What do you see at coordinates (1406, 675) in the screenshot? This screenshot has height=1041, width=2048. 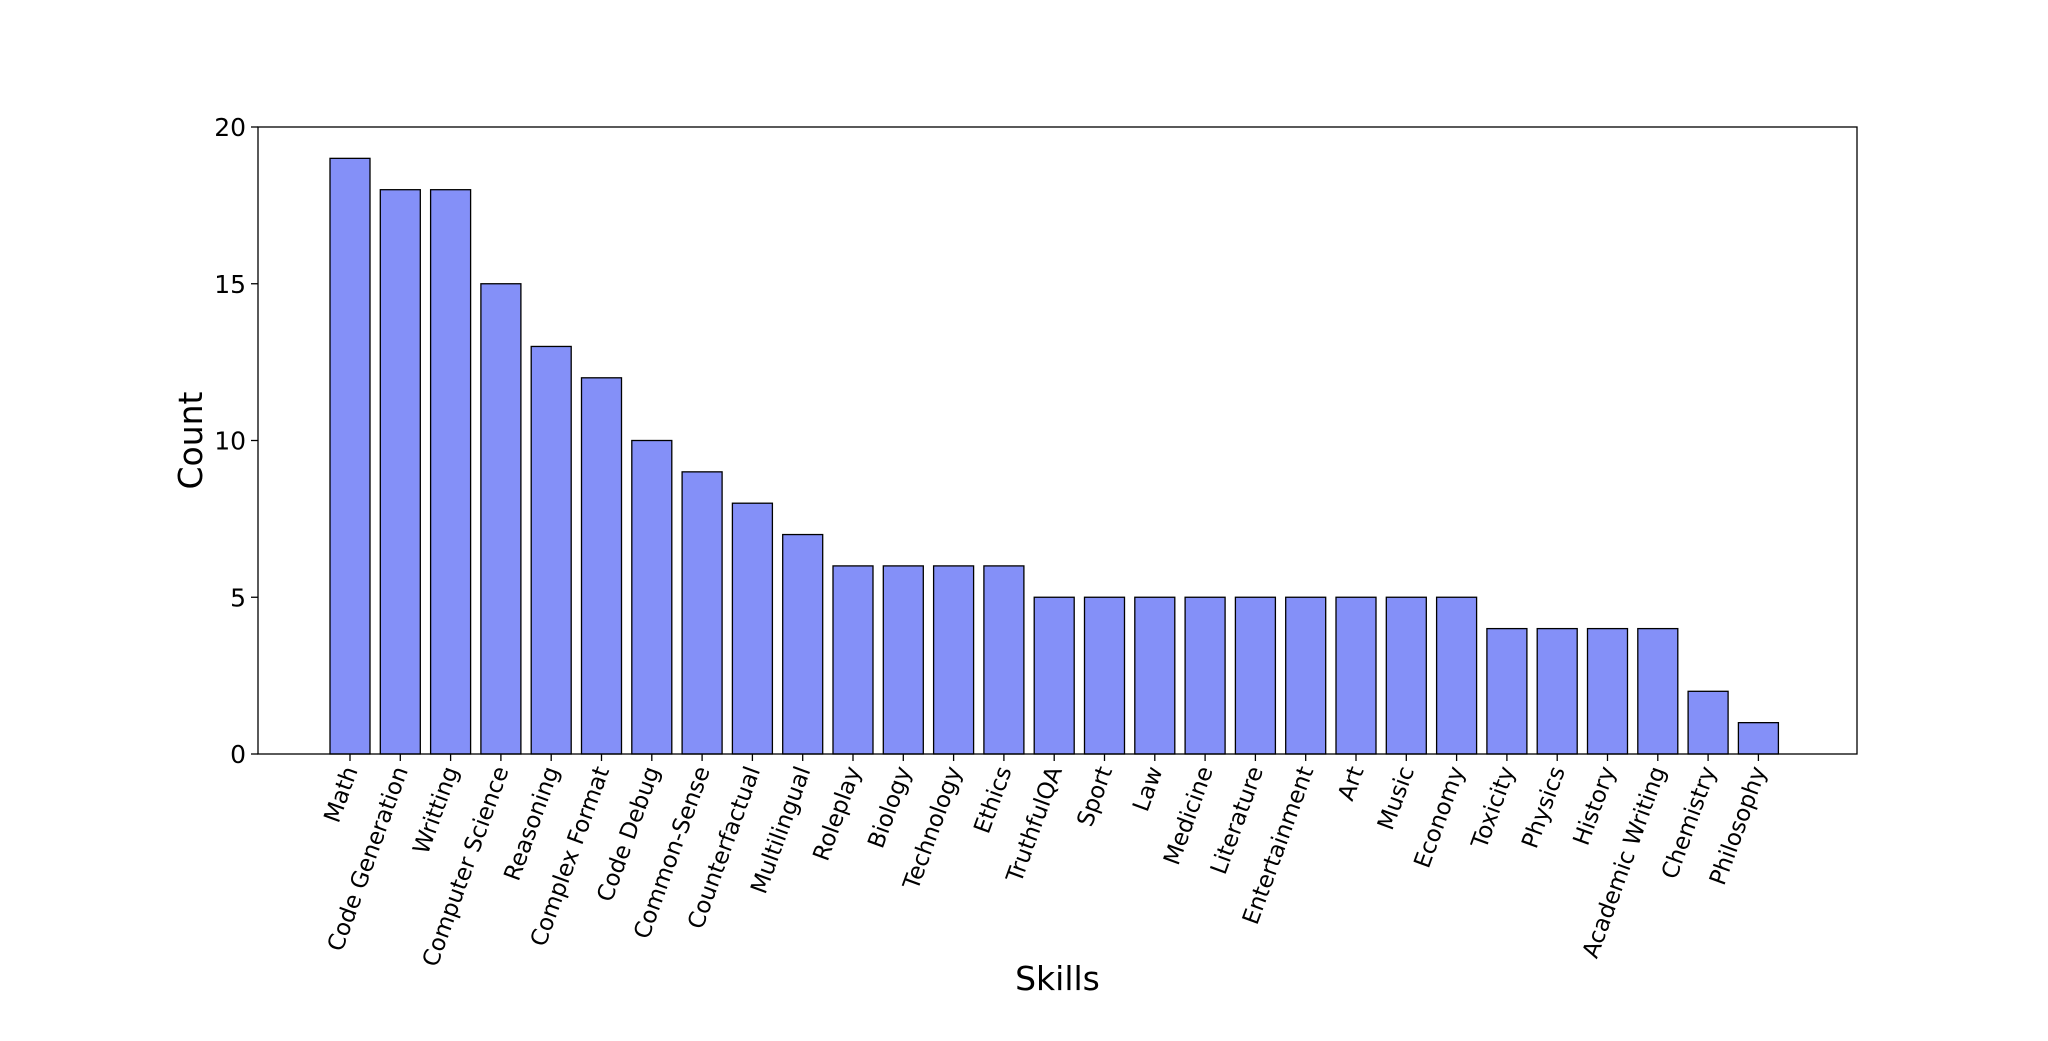 I see `bar-music` at bounding box center [1406, 675].